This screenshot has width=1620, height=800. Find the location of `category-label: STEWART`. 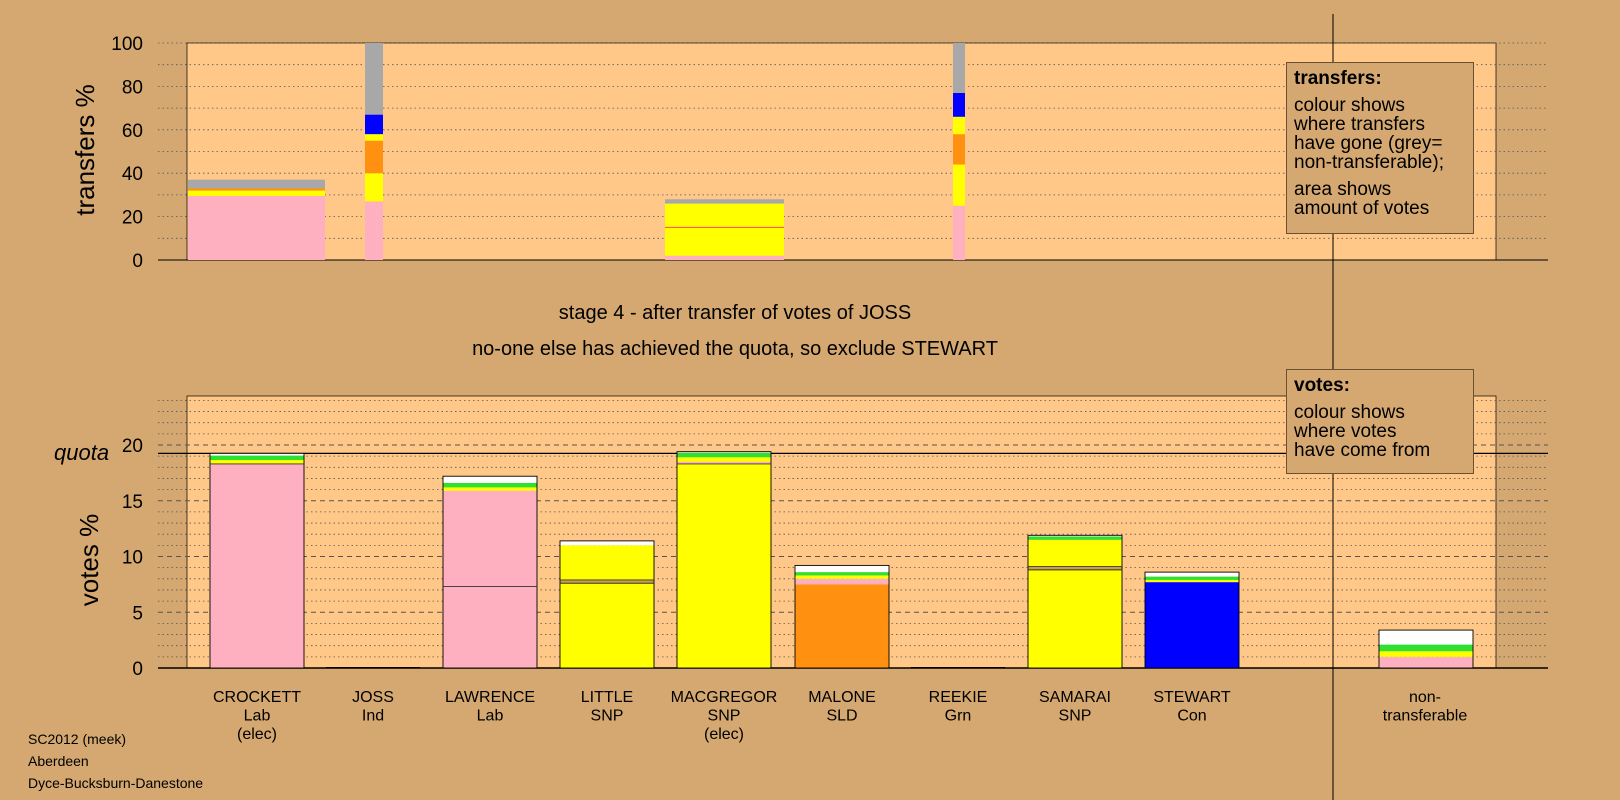

category-label: STEWART is located at coordinates (1192, 697).